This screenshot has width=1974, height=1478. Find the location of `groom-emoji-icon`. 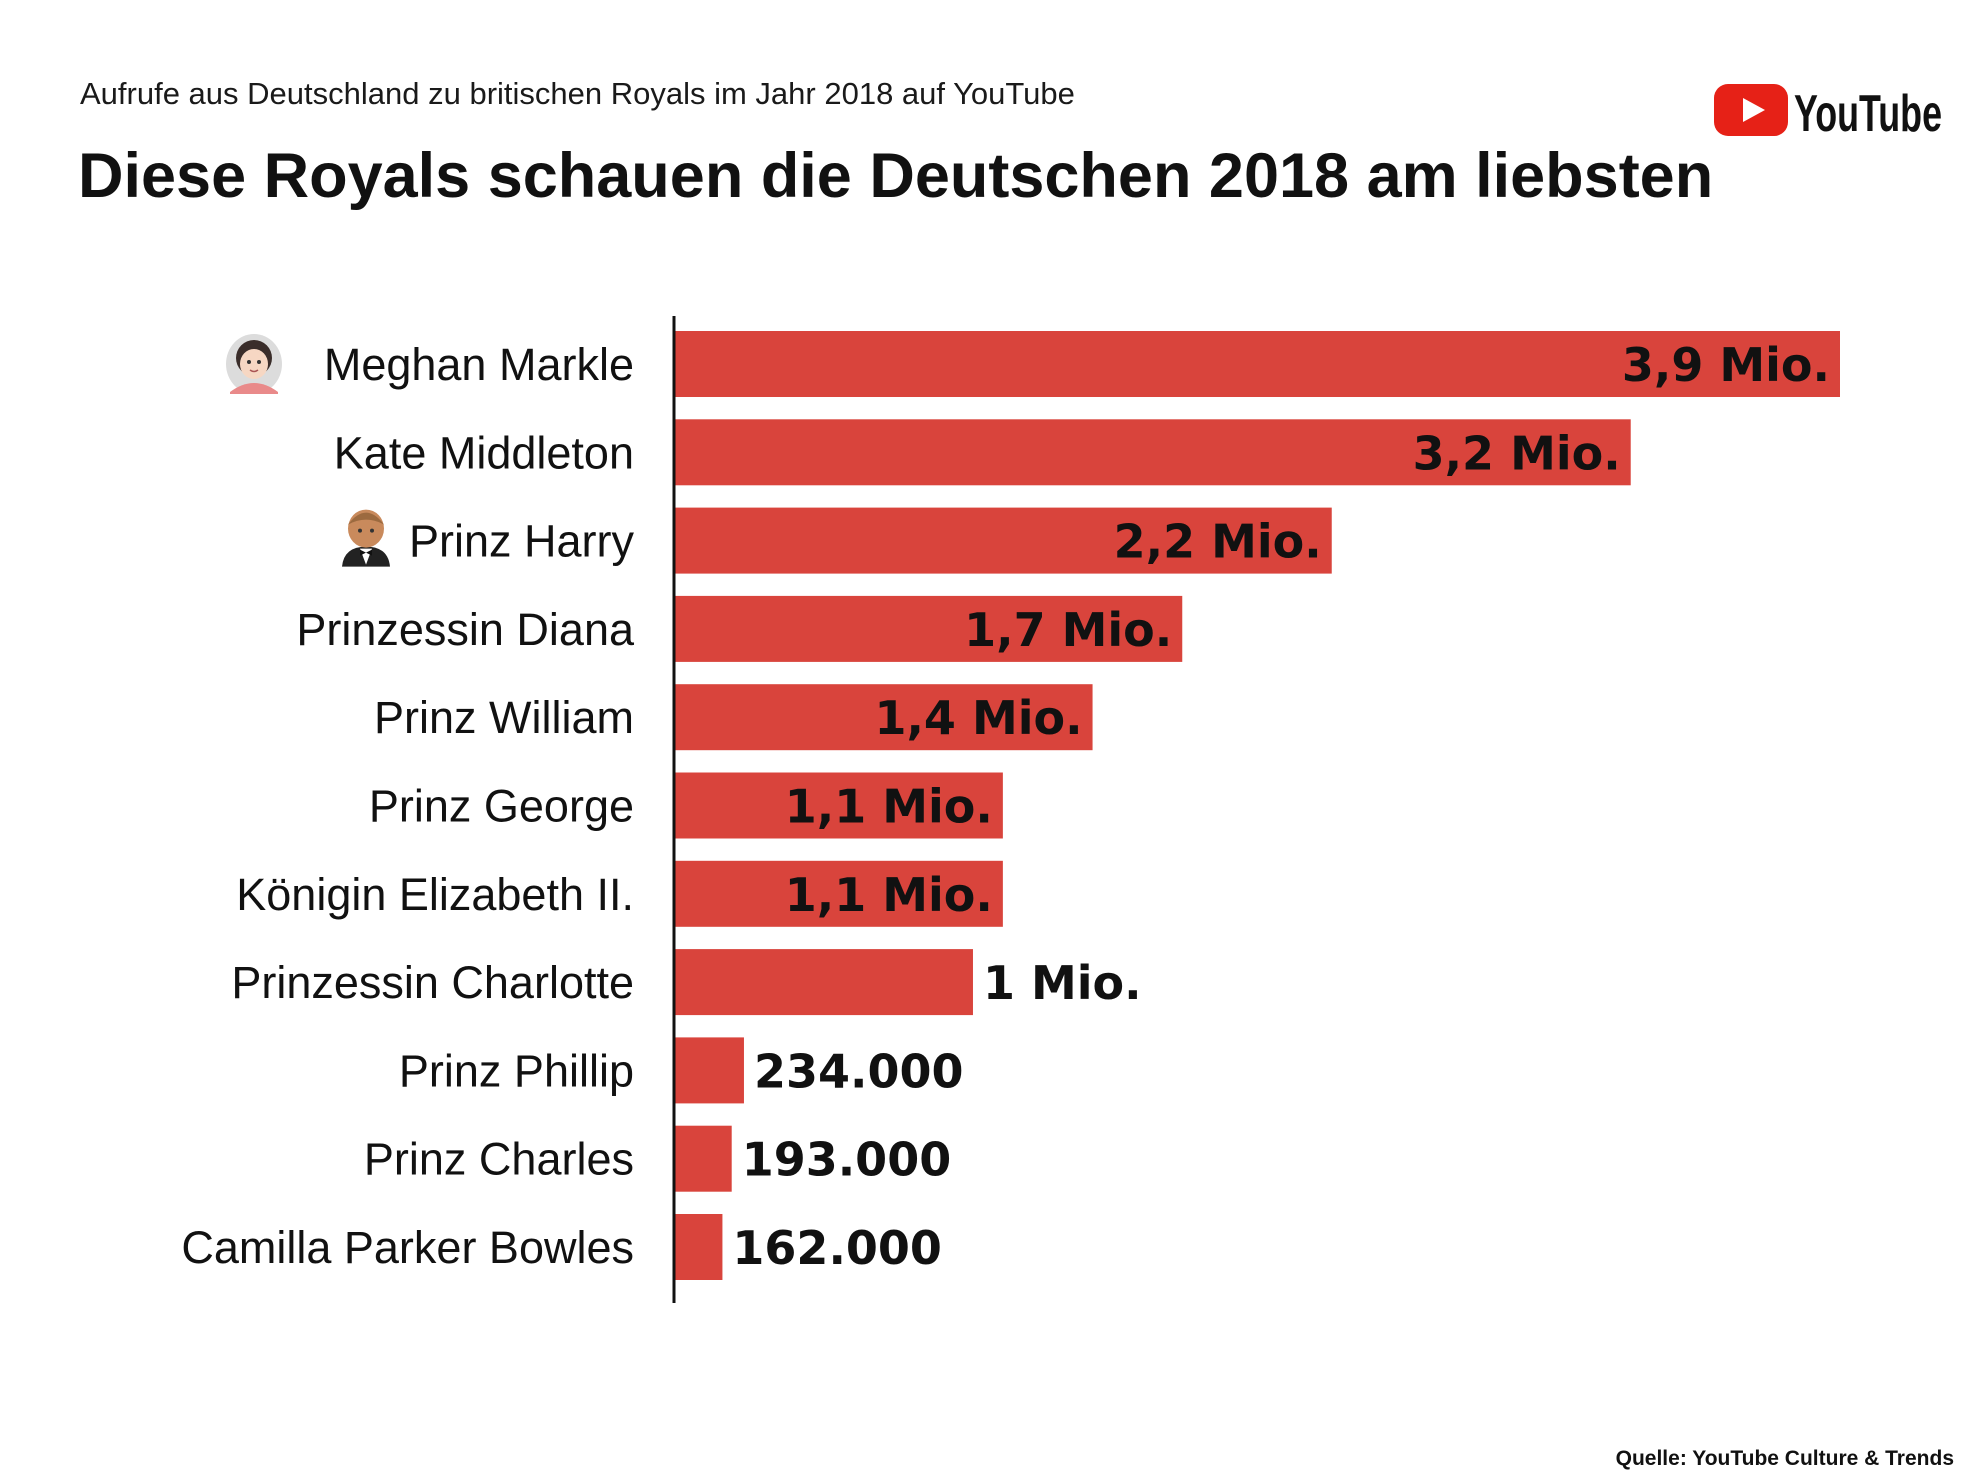

groom-emoji-icon is located at coordinates (366, 538).